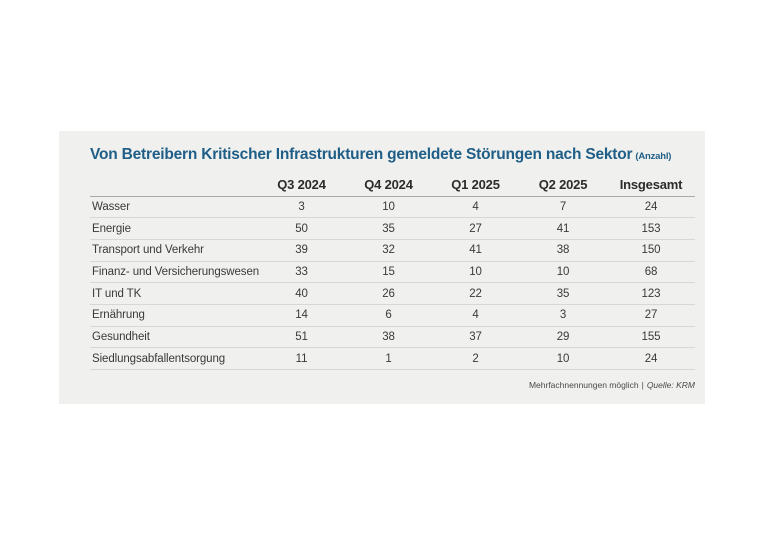  I want to click on row-label: Ernährung, so click(174, 315).